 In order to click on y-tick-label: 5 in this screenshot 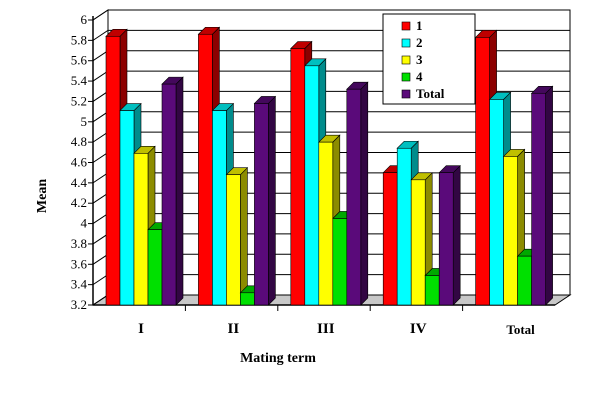, I will do `click(84, 121)`.